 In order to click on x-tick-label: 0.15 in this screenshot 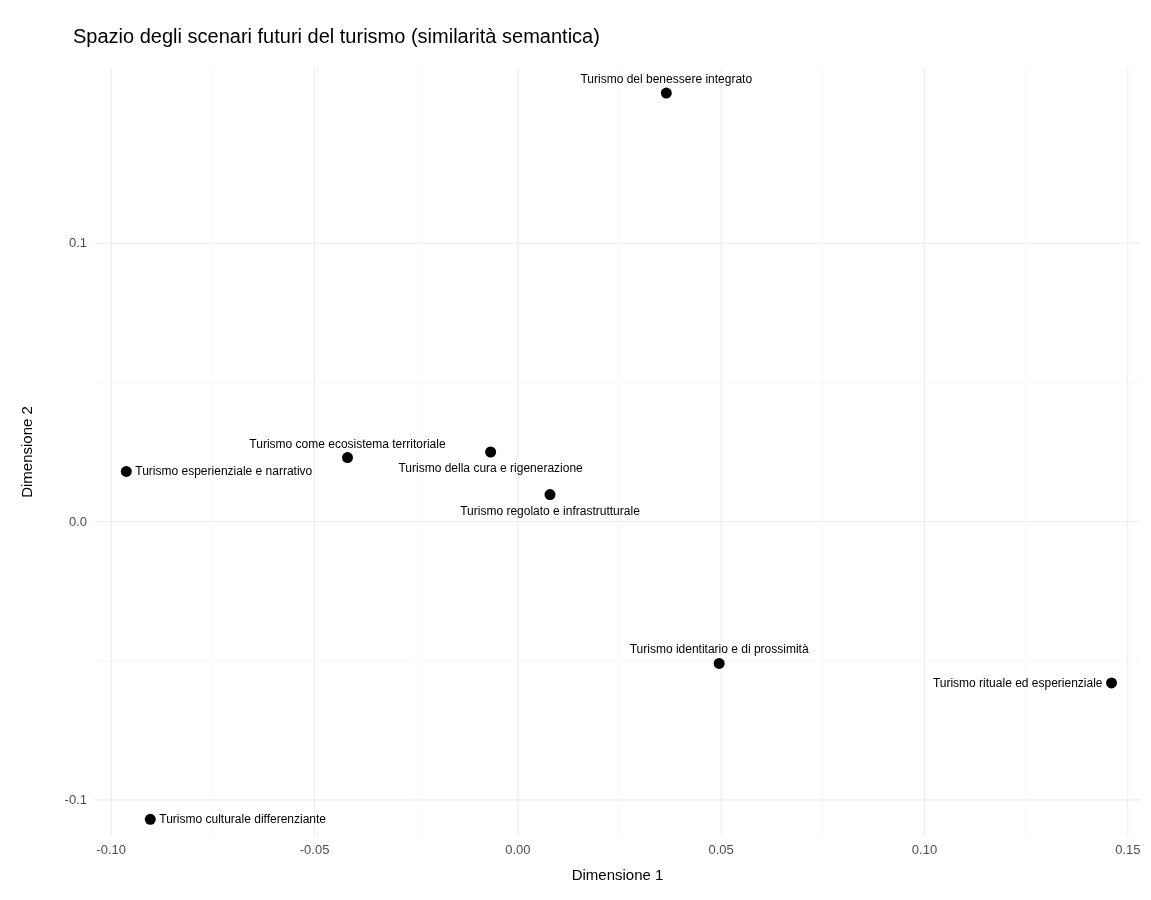, I will do `click(1128, 849)`.